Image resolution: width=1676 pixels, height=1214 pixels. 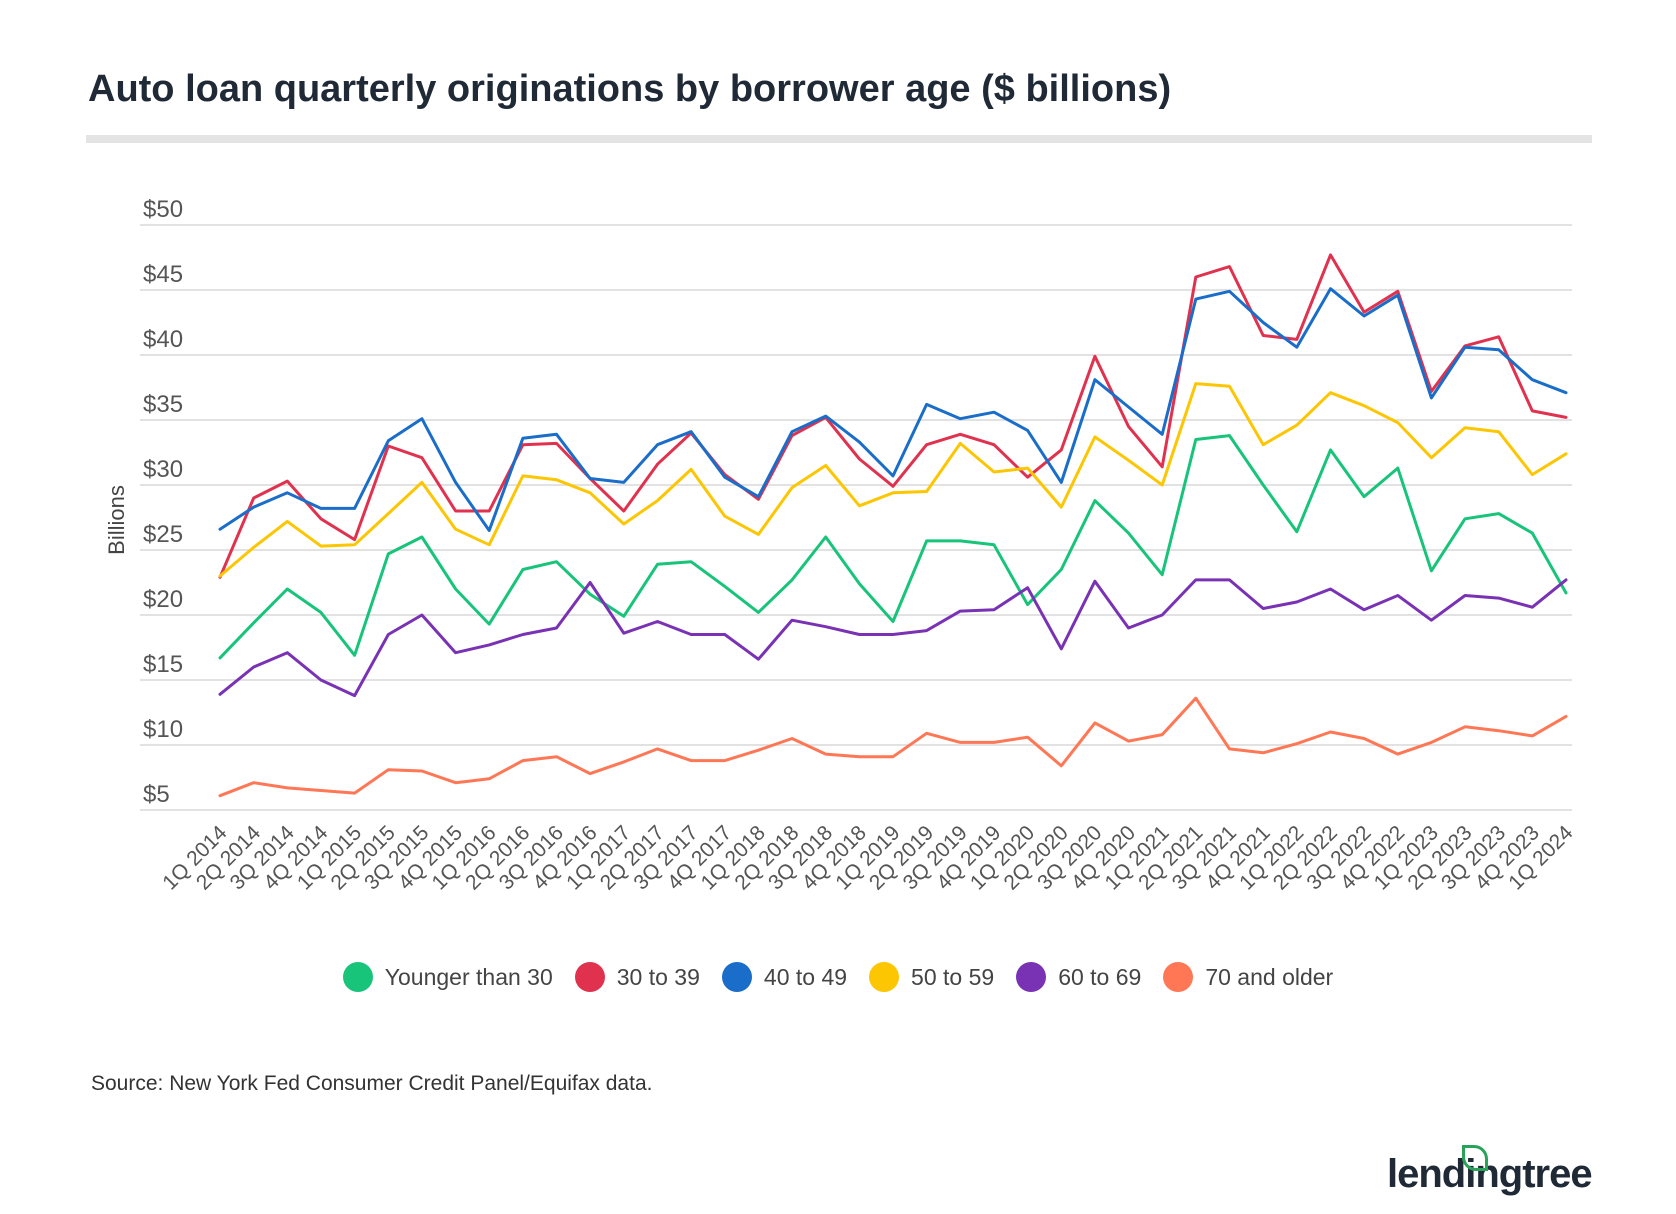 I want to click on y-axis-ticks: $5 $10 $15 $20 $25 $30 $35 $40 $45 $50, so click(x=163, y=502).